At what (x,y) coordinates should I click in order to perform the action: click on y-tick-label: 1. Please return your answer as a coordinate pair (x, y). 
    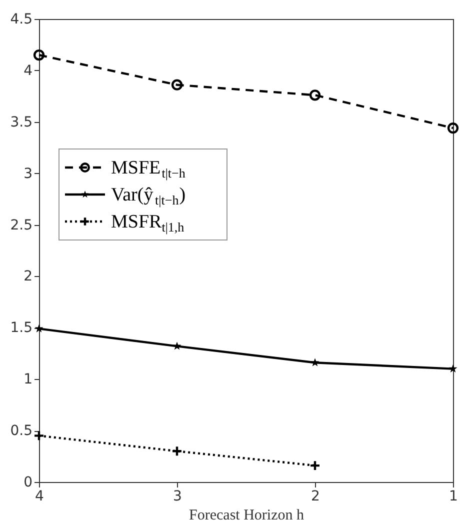
    Looking at the image, I should click on (28, 380).